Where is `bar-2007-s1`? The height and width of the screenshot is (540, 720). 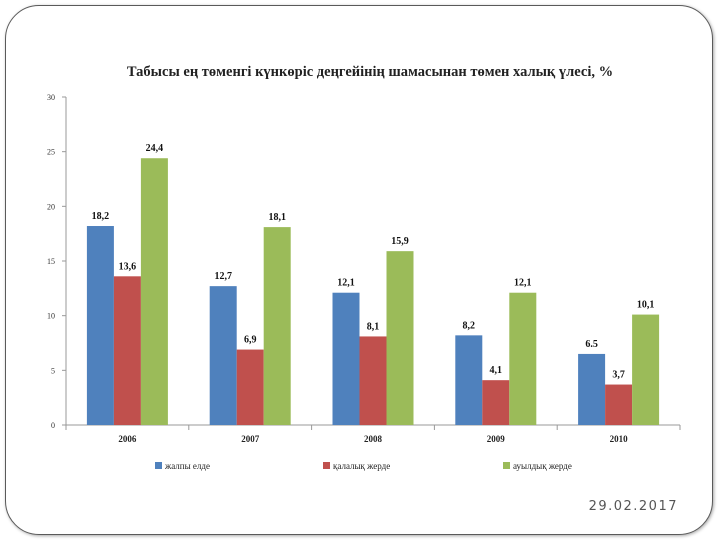 bar-2007-s1 is located at coordinates (250, 387).